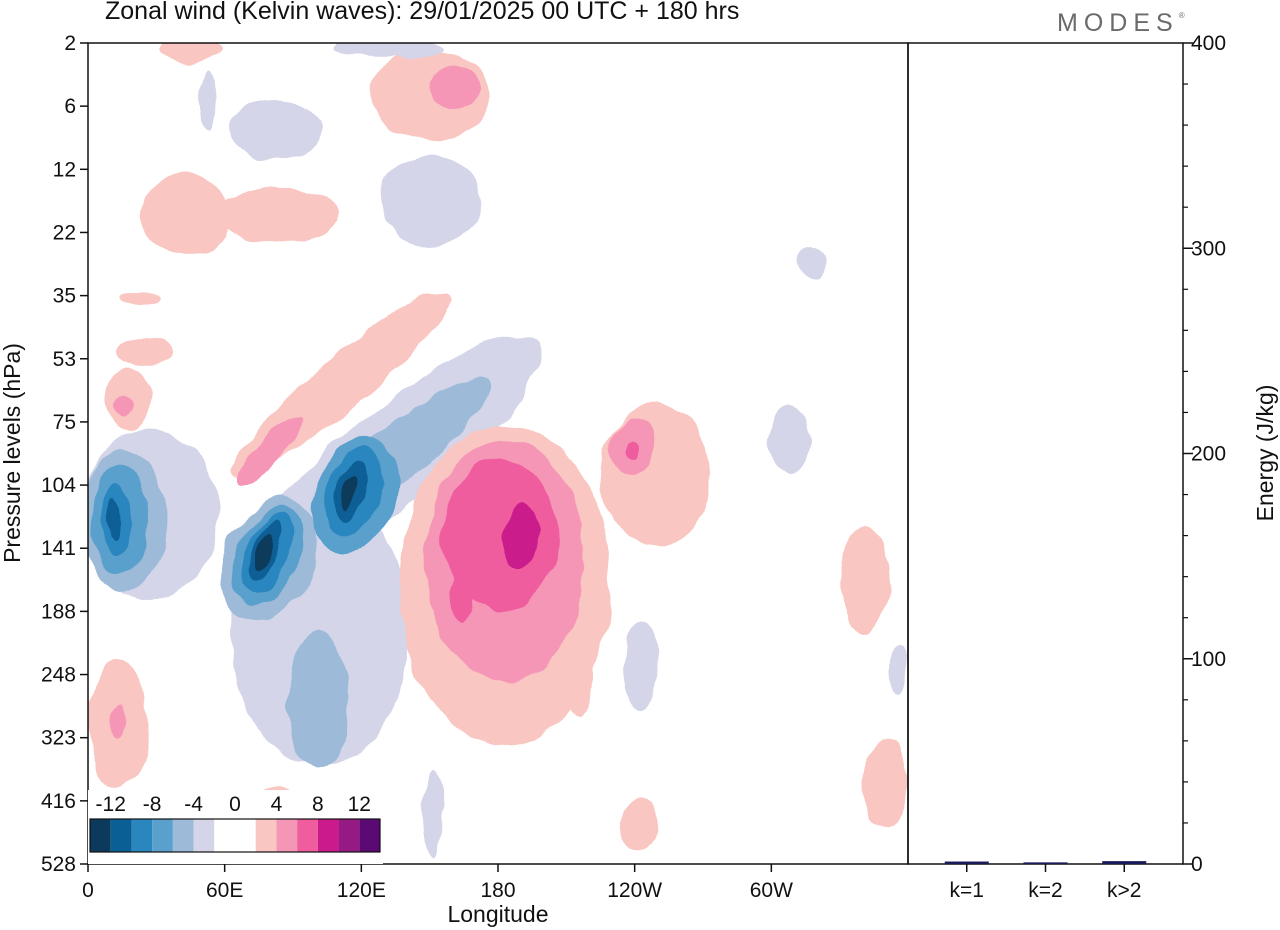  Describe the element at coordinates (152, 804) in the screenshot. I see `colorbar-label: -8` at that location.